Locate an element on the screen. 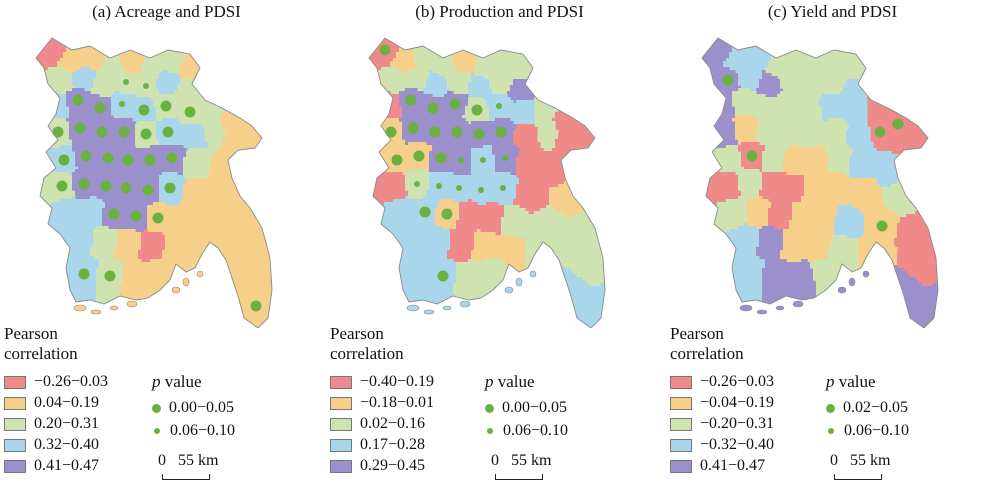 This screenshot has height=484, width=1000. significance-dot-small is located at coordinates (505, 158).